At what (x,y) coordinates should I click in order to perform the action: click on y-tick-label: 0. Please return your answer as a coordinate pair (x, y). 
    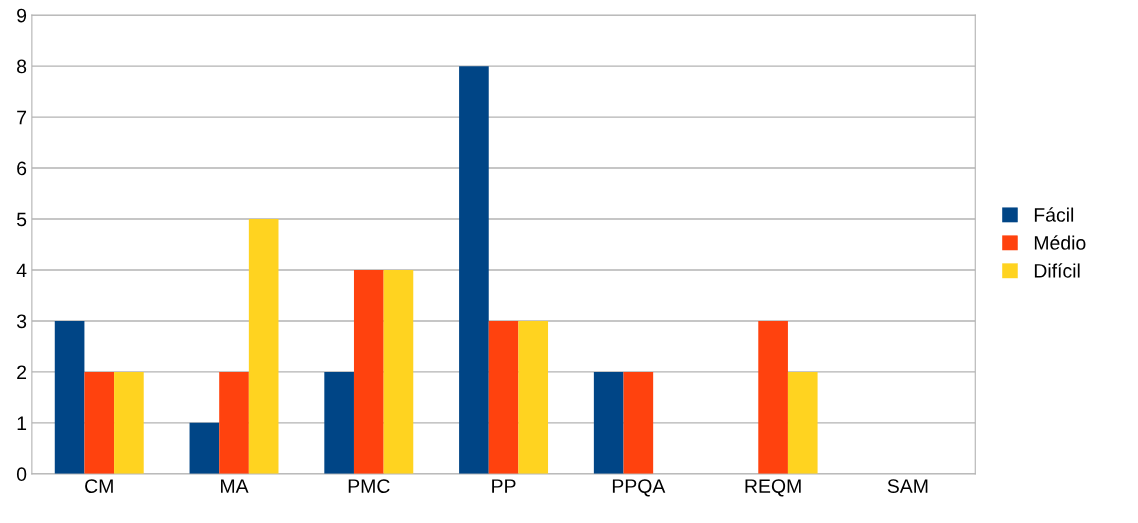
    Looking at the image, I should click on (21, 474).